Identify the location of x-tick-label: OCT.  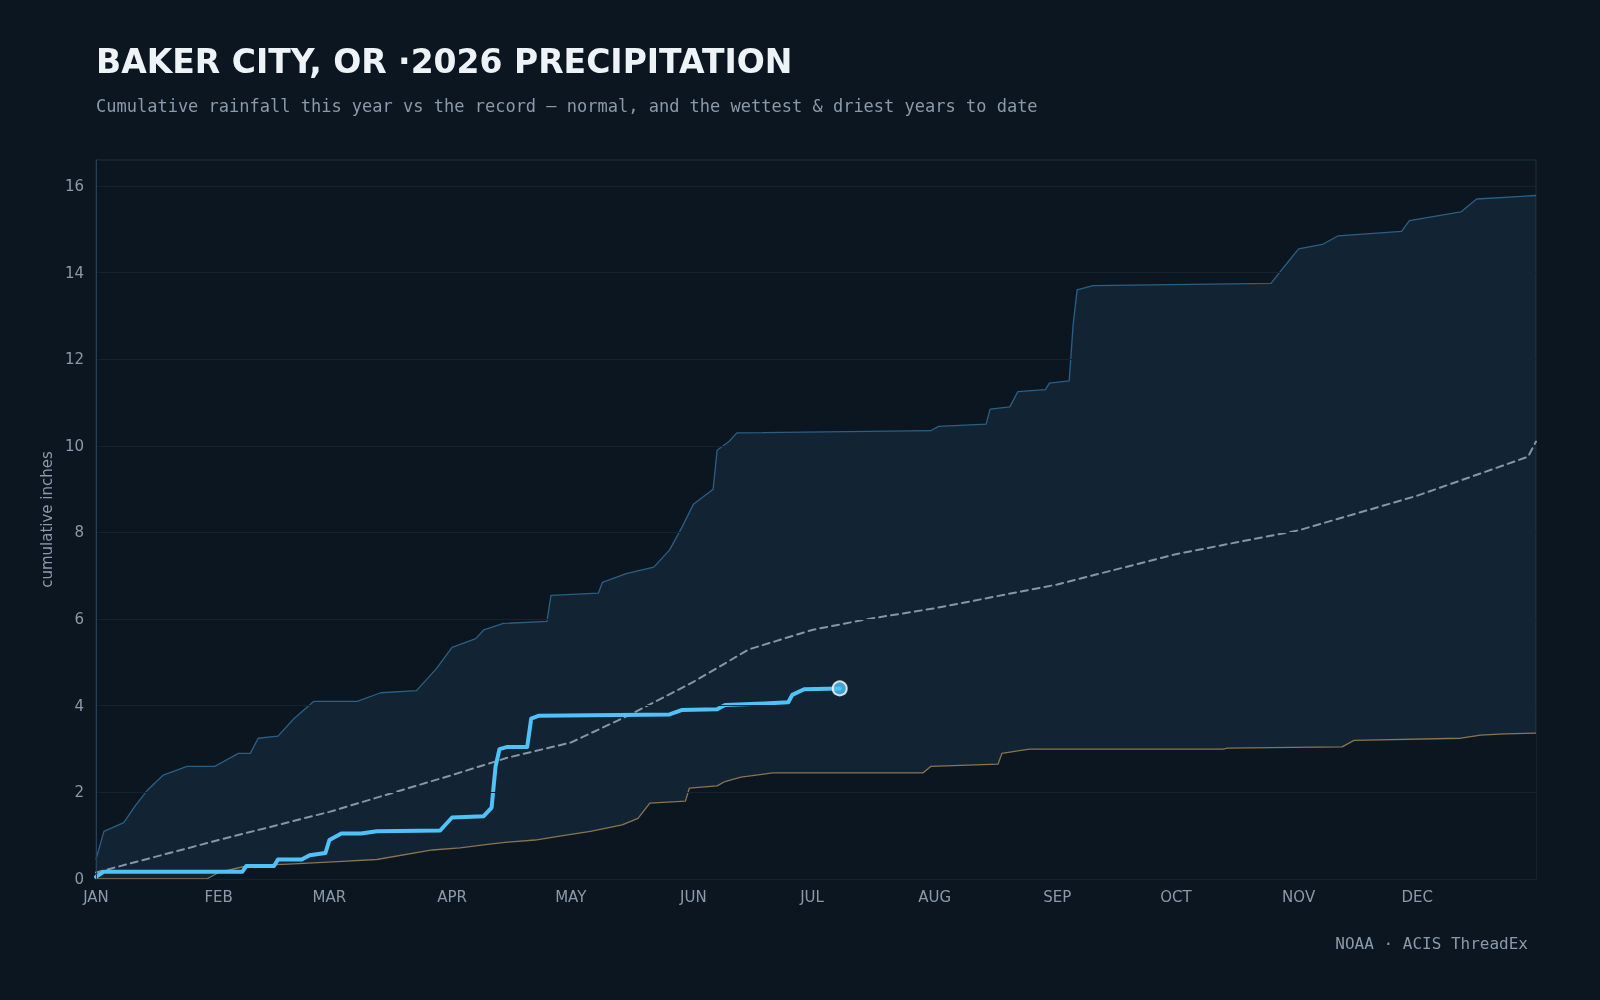
(1176, 896).